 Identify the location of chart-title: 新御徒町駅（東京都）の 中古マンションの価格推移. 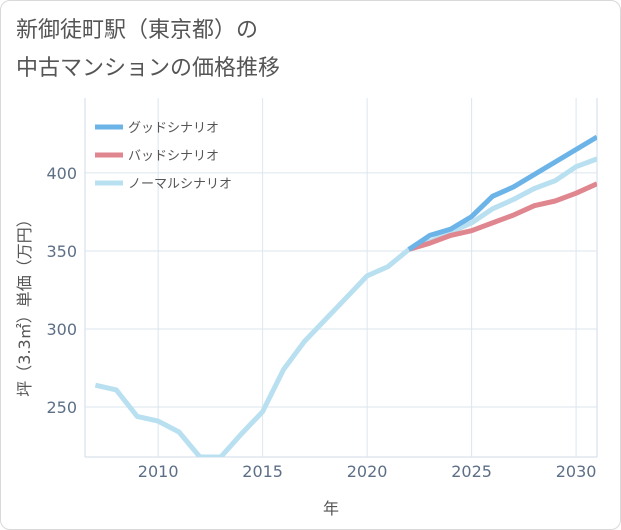
(148, 50).